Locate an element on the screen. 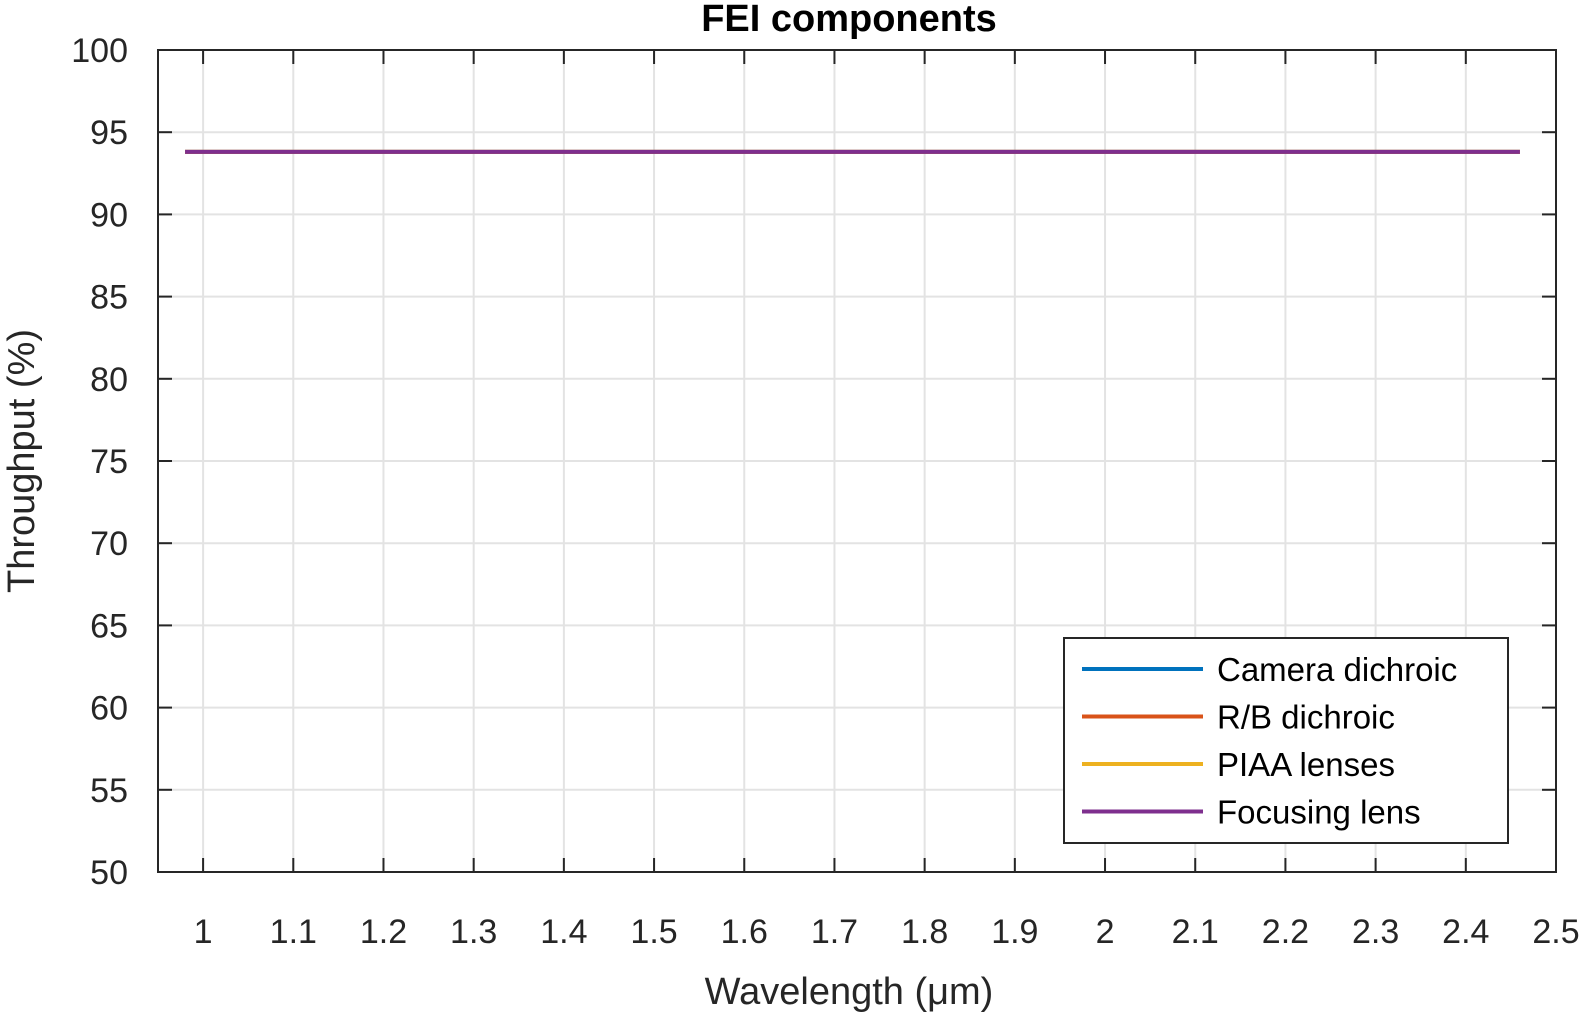 This screenshot has height=1022, width=1583. x-tick-label: 2.5 is located at coordinates (1555, 932).